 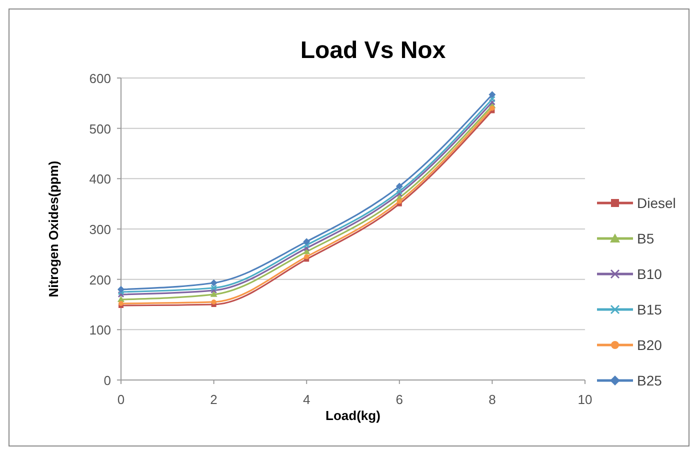 What do you see at coordinates (100, 330) in the screenshot?
I see `y-tick-label: 100` at bounding box center [100, 330].